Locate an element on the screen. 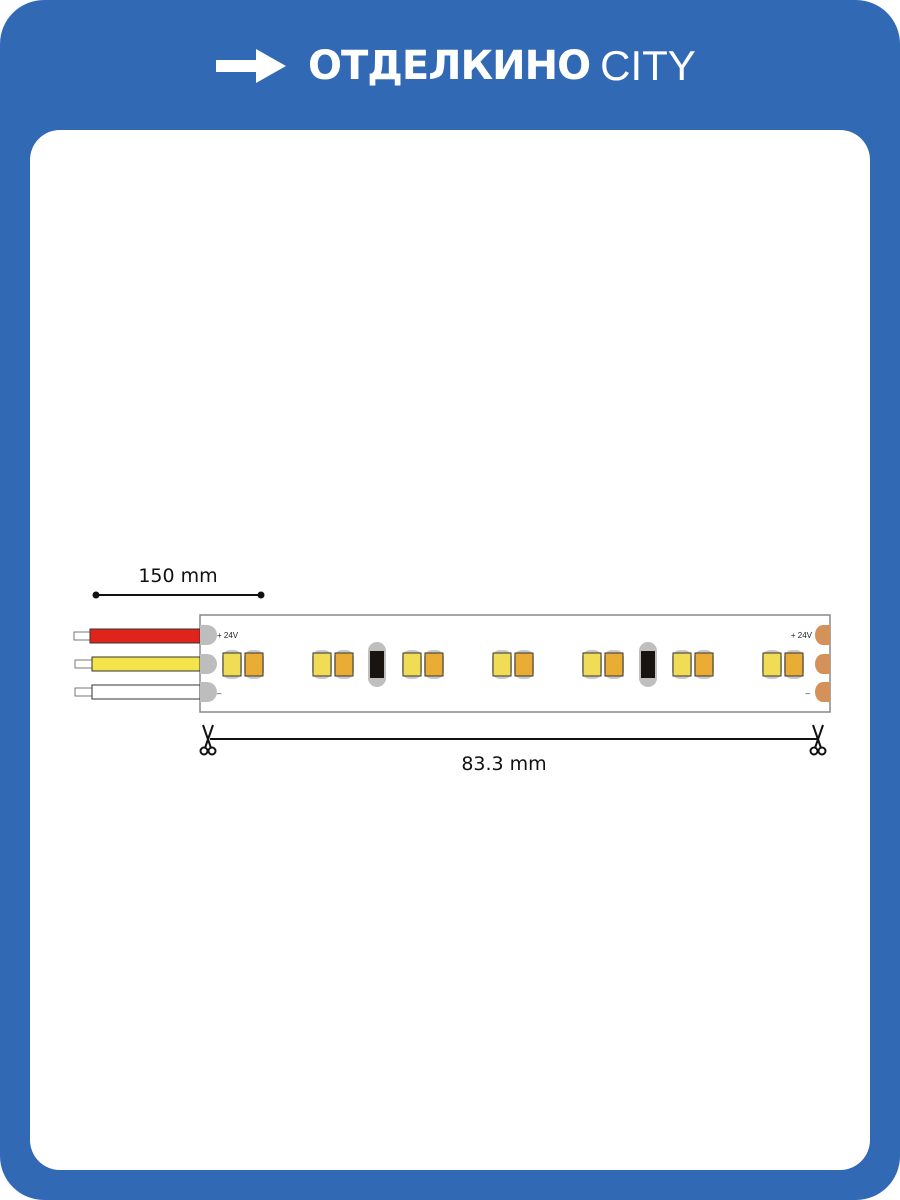 The image size is (900, 1200). pad-plus-label-right: + 24V is located at coordinates (802, 635).